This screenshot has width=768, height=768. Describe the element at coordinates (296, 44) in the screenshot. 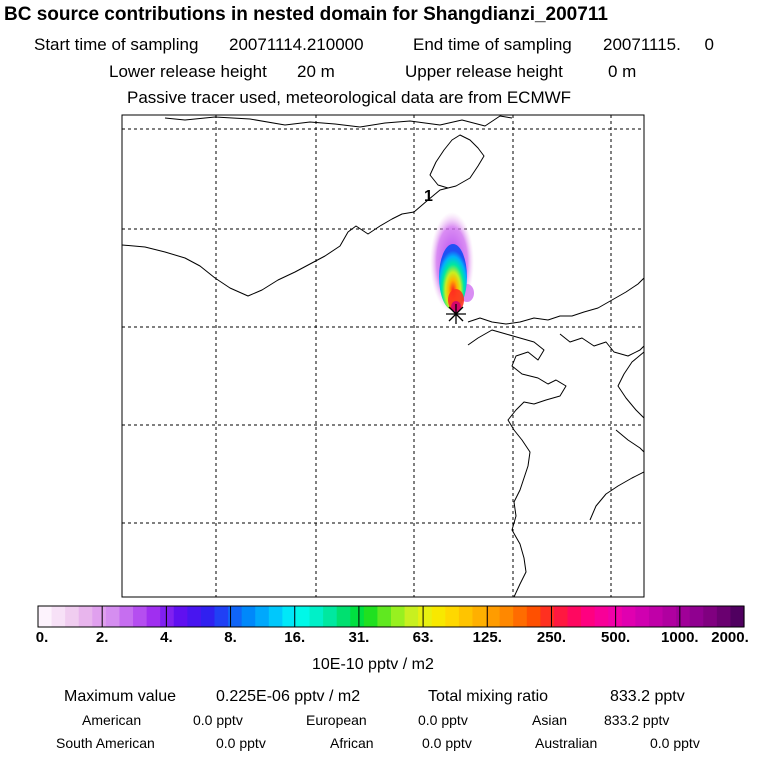

I see `start-time-value: 20071114.210000` at that location.